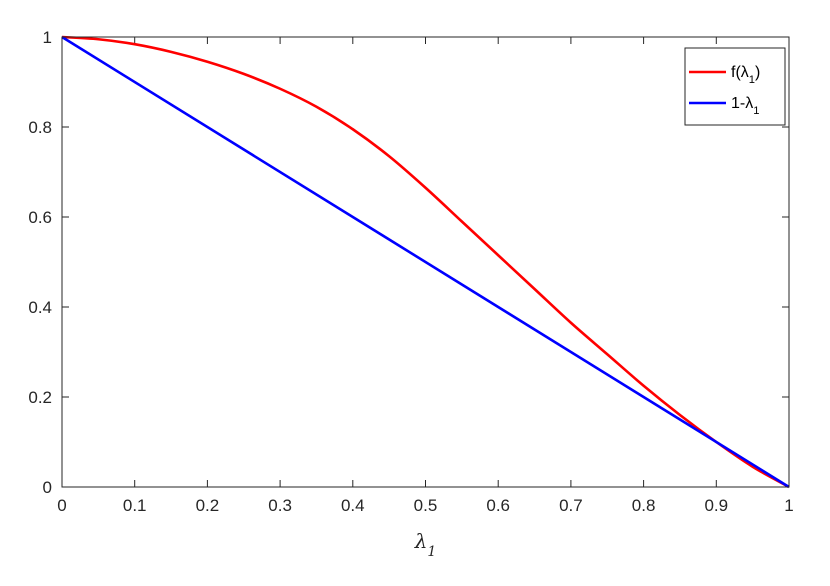 The image size is (830, 586). What do you see at coordinates (788, 505) in the screenshot?
I see `x-tick-label: 1` at bounding box center [788, 505].